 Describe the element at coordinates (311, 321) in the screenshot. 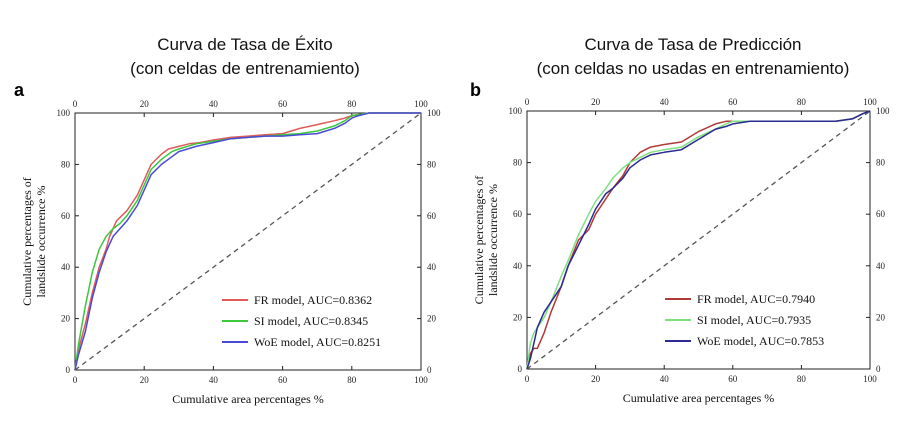

I see `legend-label-2: SI model, AUC=0.8345` at that location.